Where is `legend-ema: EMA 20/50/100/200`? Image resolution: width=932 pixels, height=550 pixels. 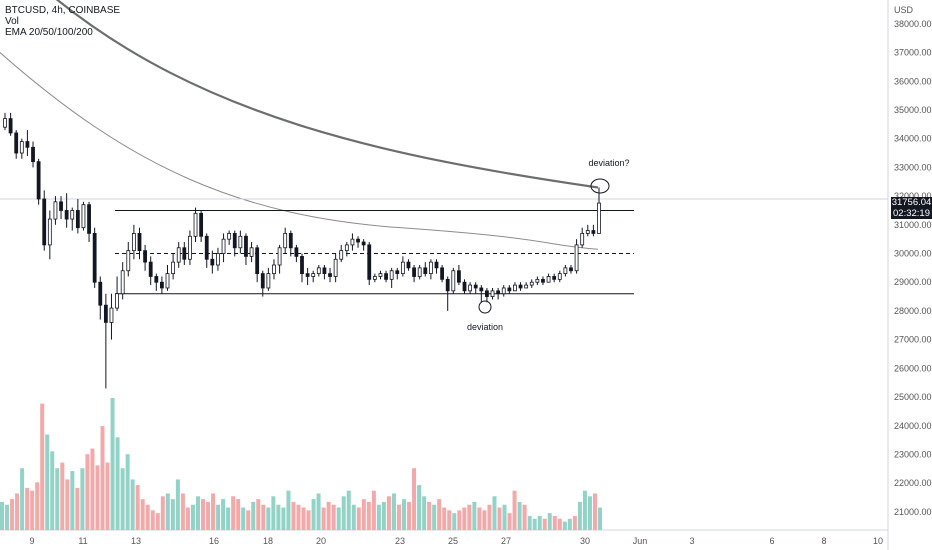
legend-ema: EMA 20/50/100/200 is located at coordinates (49, 32).